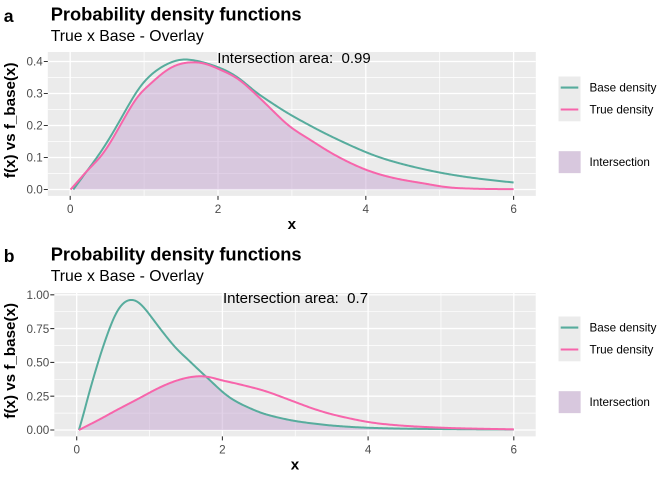 The width and height of the screenshot is (672, 480). What do you see at coordinates (38, 295) in the screenshot?
I see `svg-text: 1.00` at bounding box center [38, 295].